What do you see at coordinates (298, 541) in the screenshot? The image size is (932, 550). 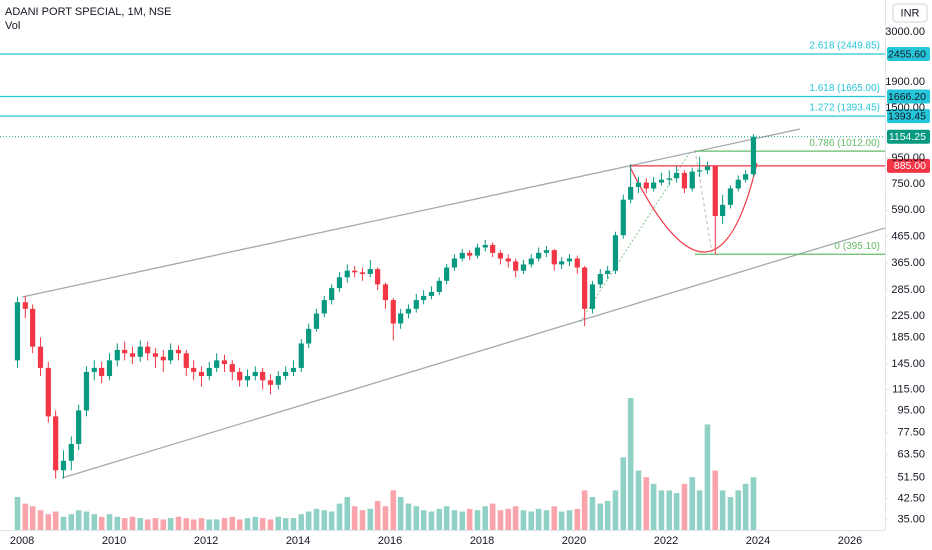 I see `x-tick-label: 2014` at bounding box center [298, 541].